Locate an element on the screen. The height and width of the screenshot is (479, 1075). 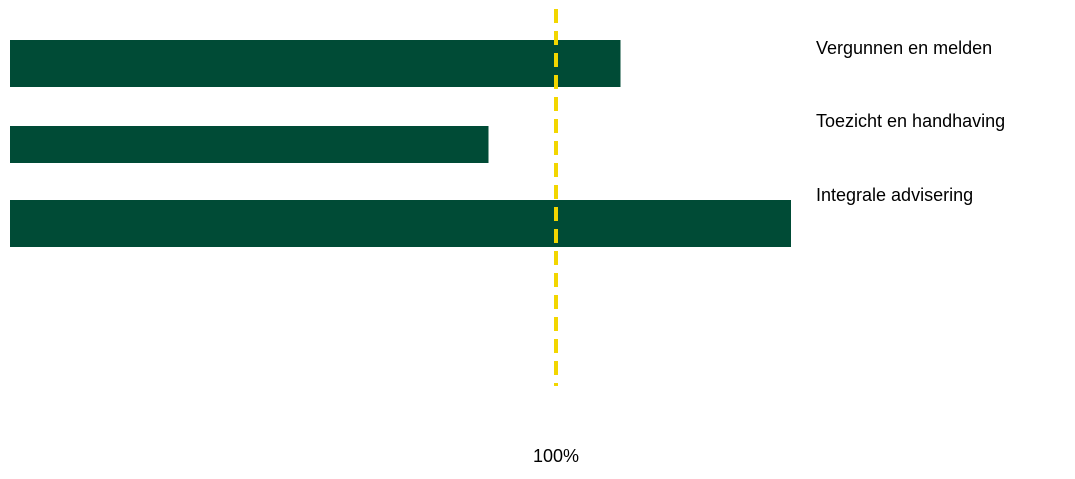
reference-label: 100% is located at coordinates (556, 456).